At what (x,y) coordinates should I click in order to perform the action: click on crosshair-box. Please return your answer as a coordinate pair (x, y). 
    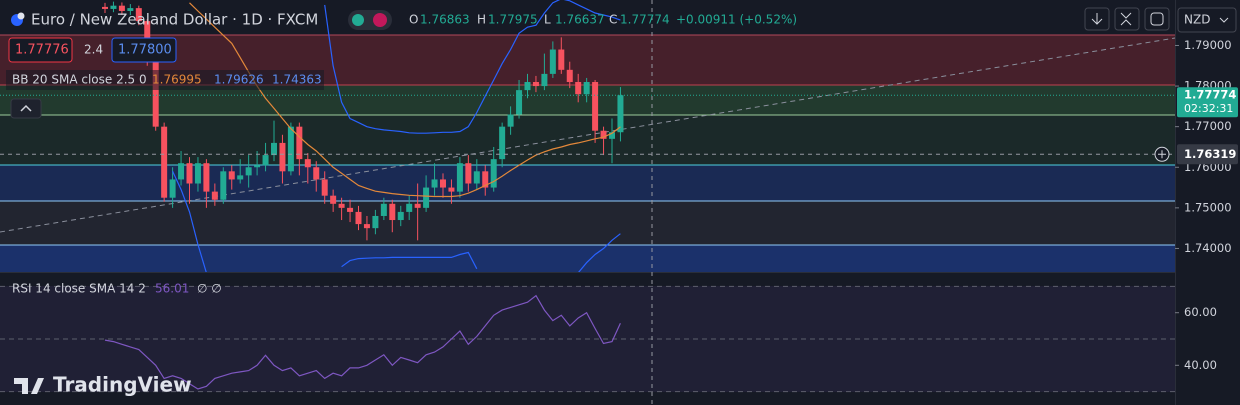
    Looking at the image, I should click on (1207, 154).